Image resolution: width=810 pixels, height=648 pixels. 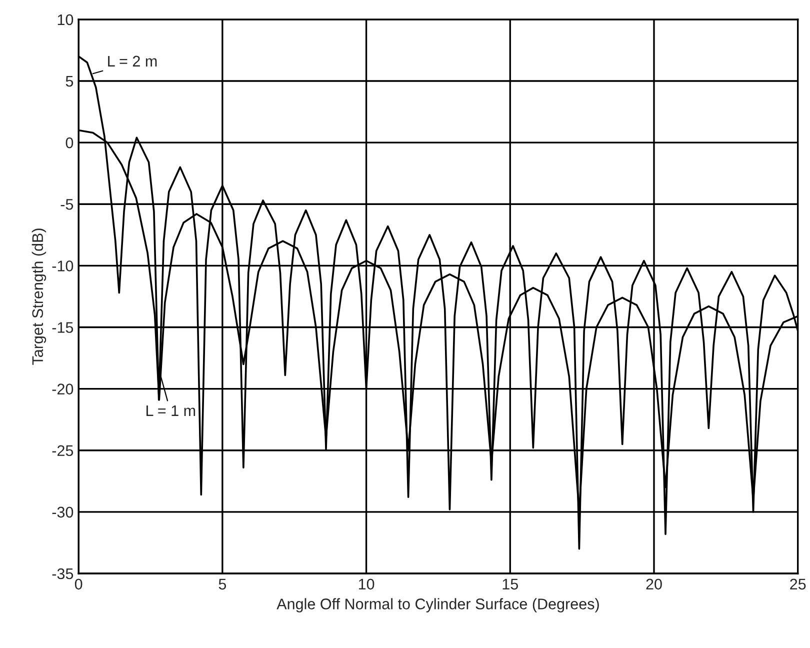 What do you see at coordinates (70, 142) in the screenshot?
I see `y-tick-label: 0` at bounding box center [70, 142].